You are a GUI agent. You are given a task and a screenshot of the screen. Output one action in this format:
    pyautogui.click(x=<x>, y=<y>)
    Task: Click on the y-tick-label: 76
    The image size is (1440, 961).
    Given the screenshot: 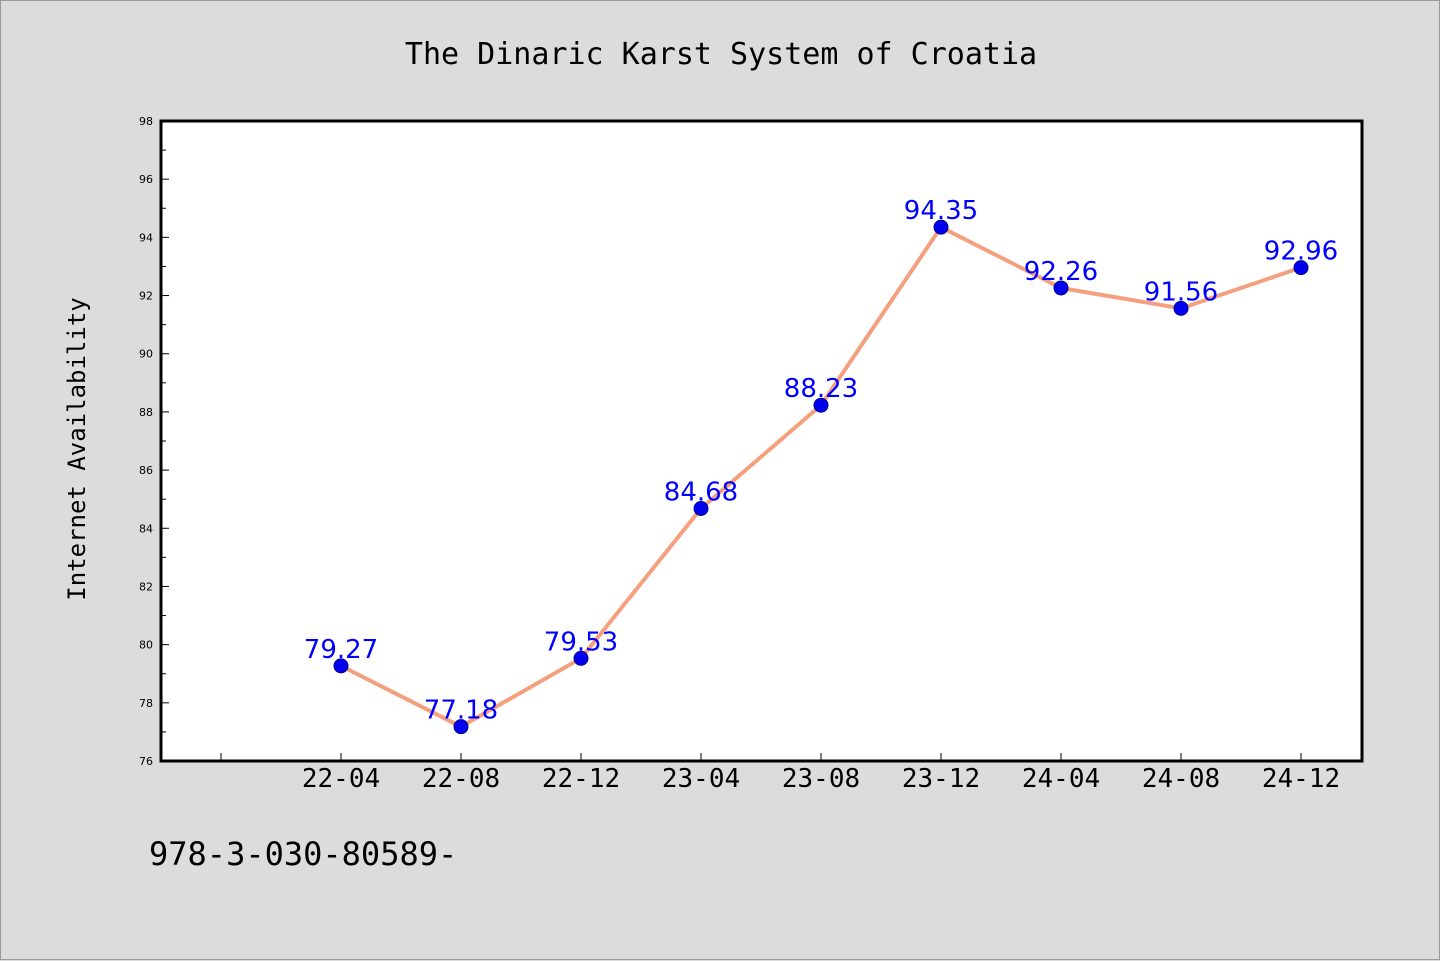 What is the action you would take?
    pyautogui.click(x=146, y=761)
    